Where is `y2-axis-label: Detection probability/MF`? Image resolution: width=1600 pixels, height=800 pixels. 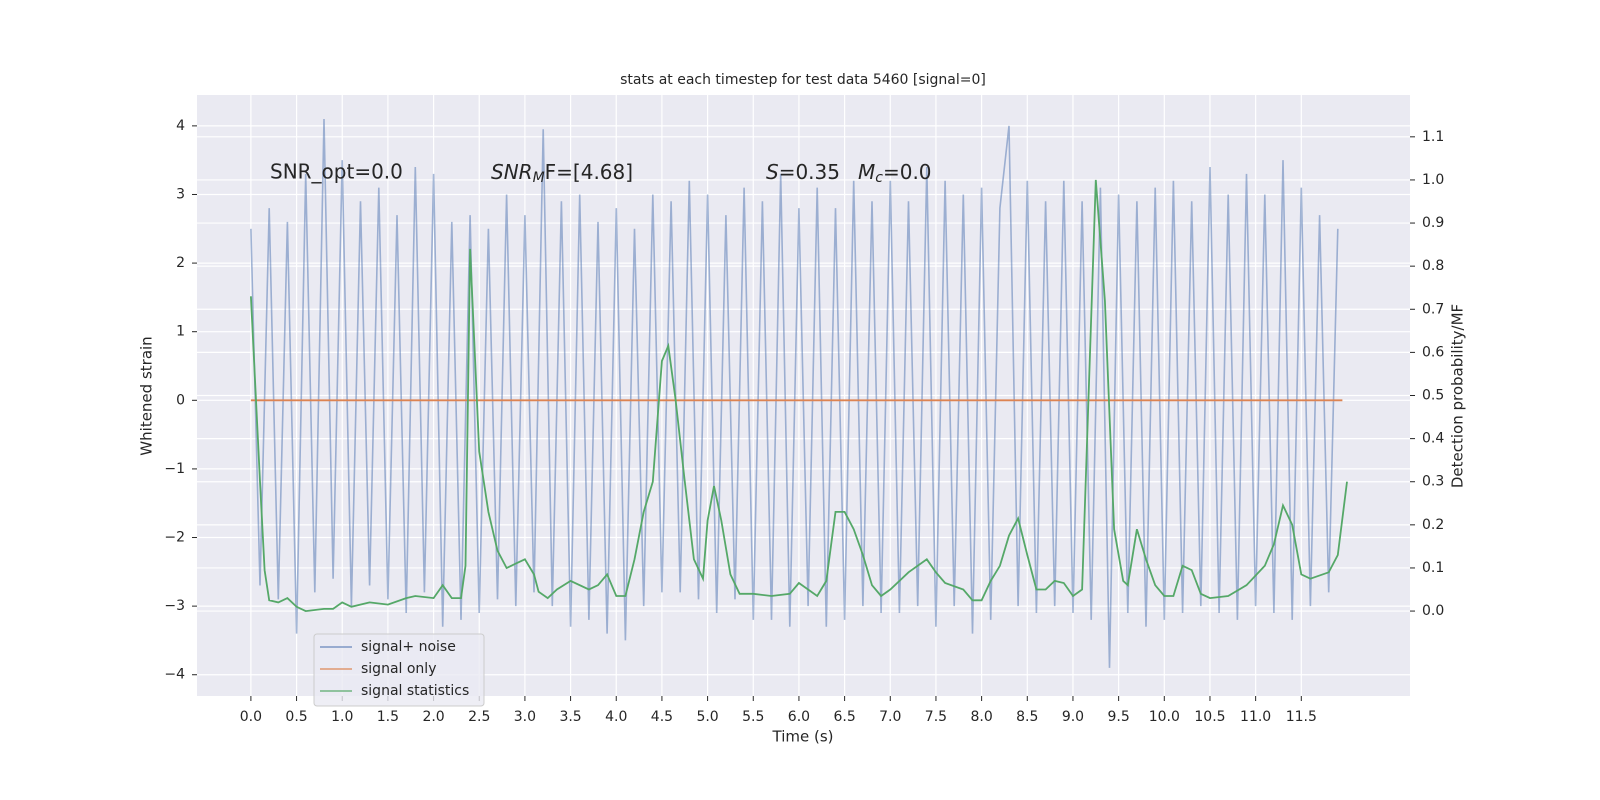 y2-axis-label: Detection probability/MF is located at coordinates (1458, 396).